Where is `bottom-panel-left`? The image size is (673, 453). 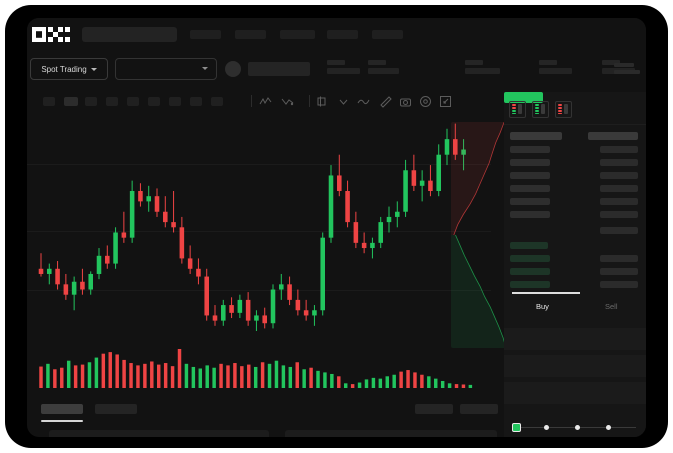 bottom-panel-left is located at coordinates (159, 433).